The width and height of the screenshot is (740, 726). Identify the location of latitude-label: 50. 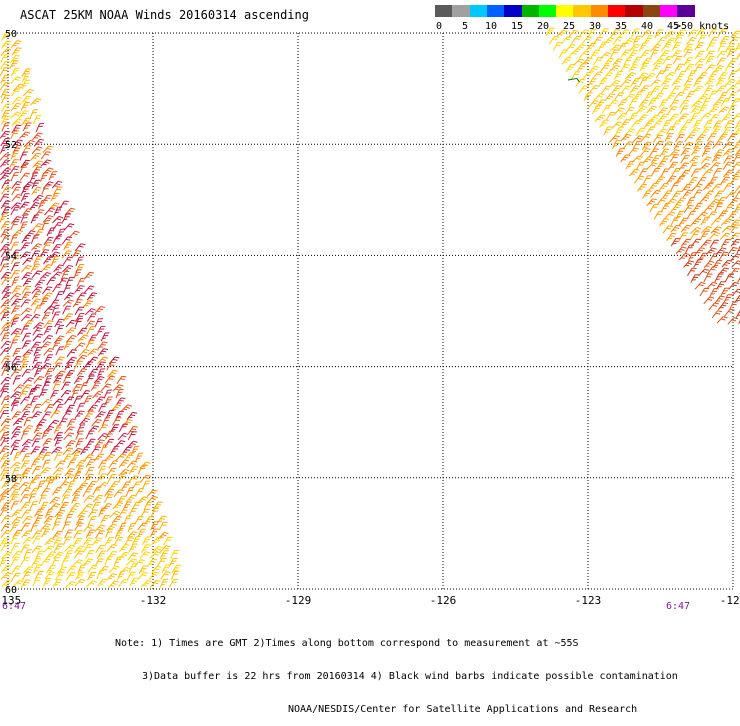
(11, 34).